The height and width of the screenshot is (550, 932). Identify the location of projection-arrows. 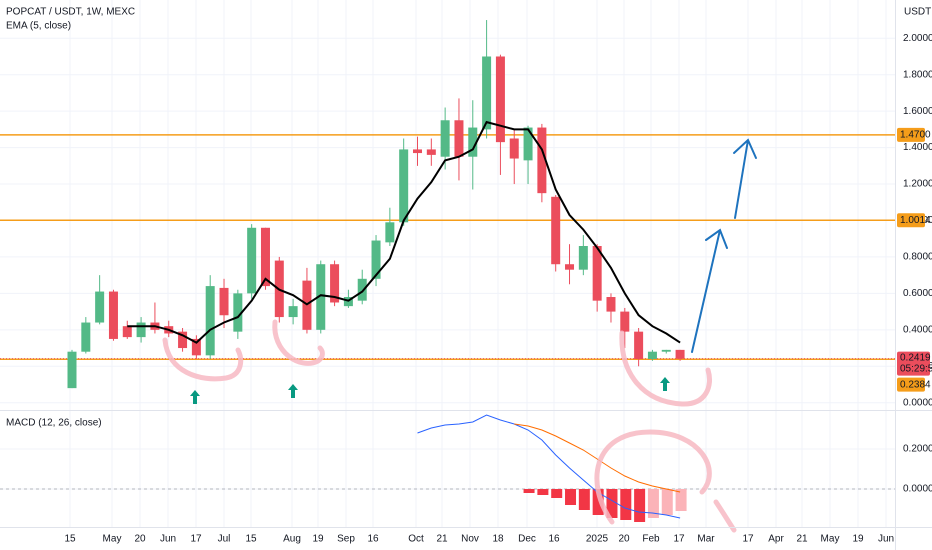
(724, 245).